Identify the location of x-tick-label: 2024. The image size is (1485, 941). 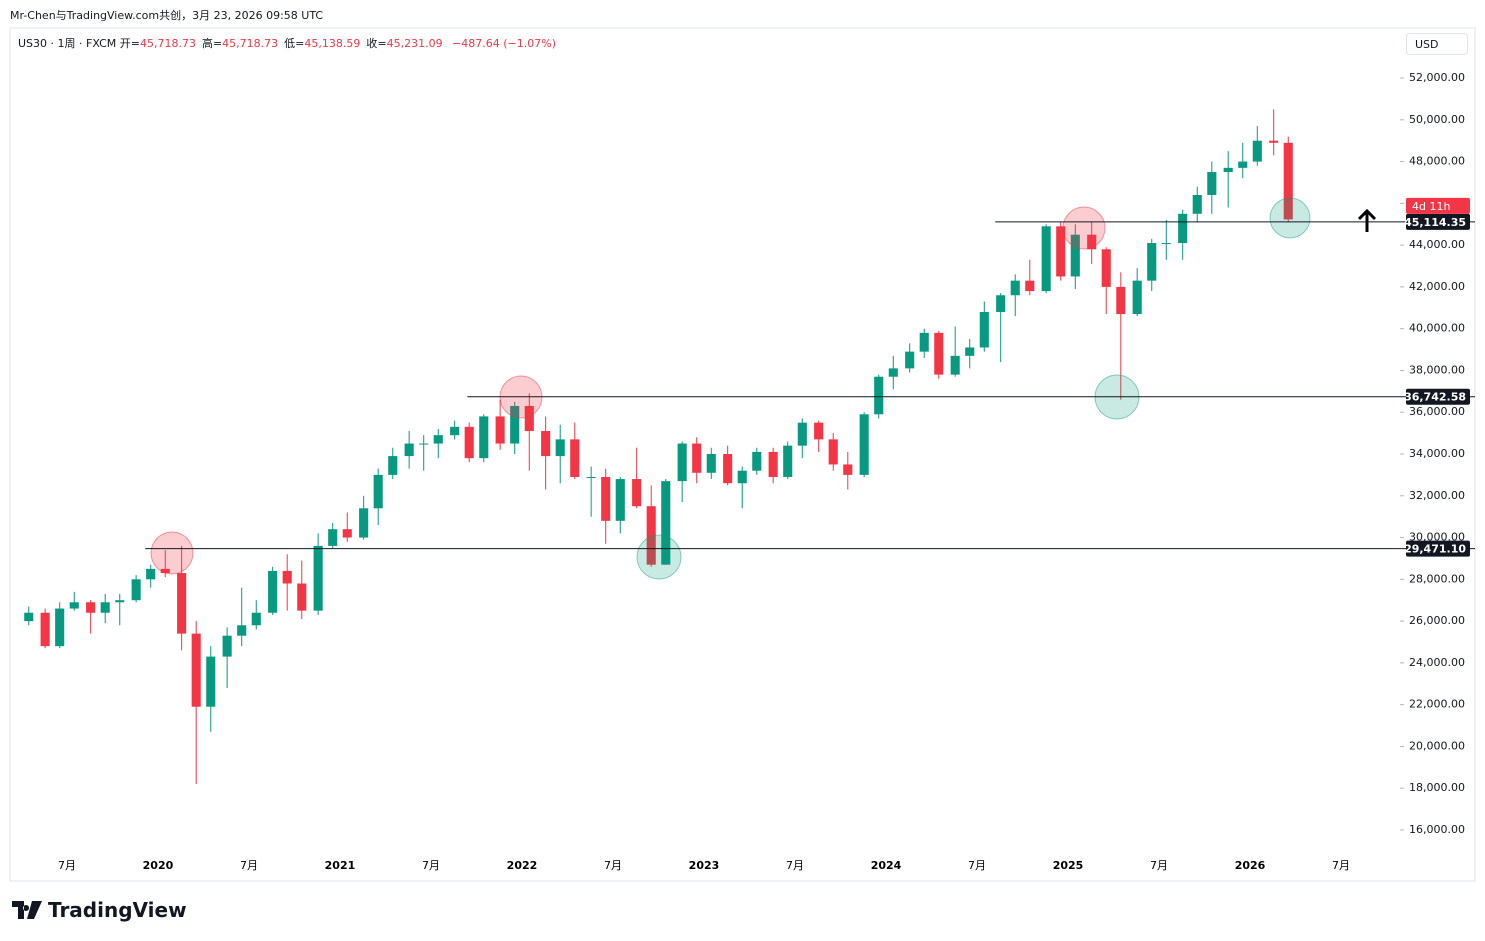
(886, 865).